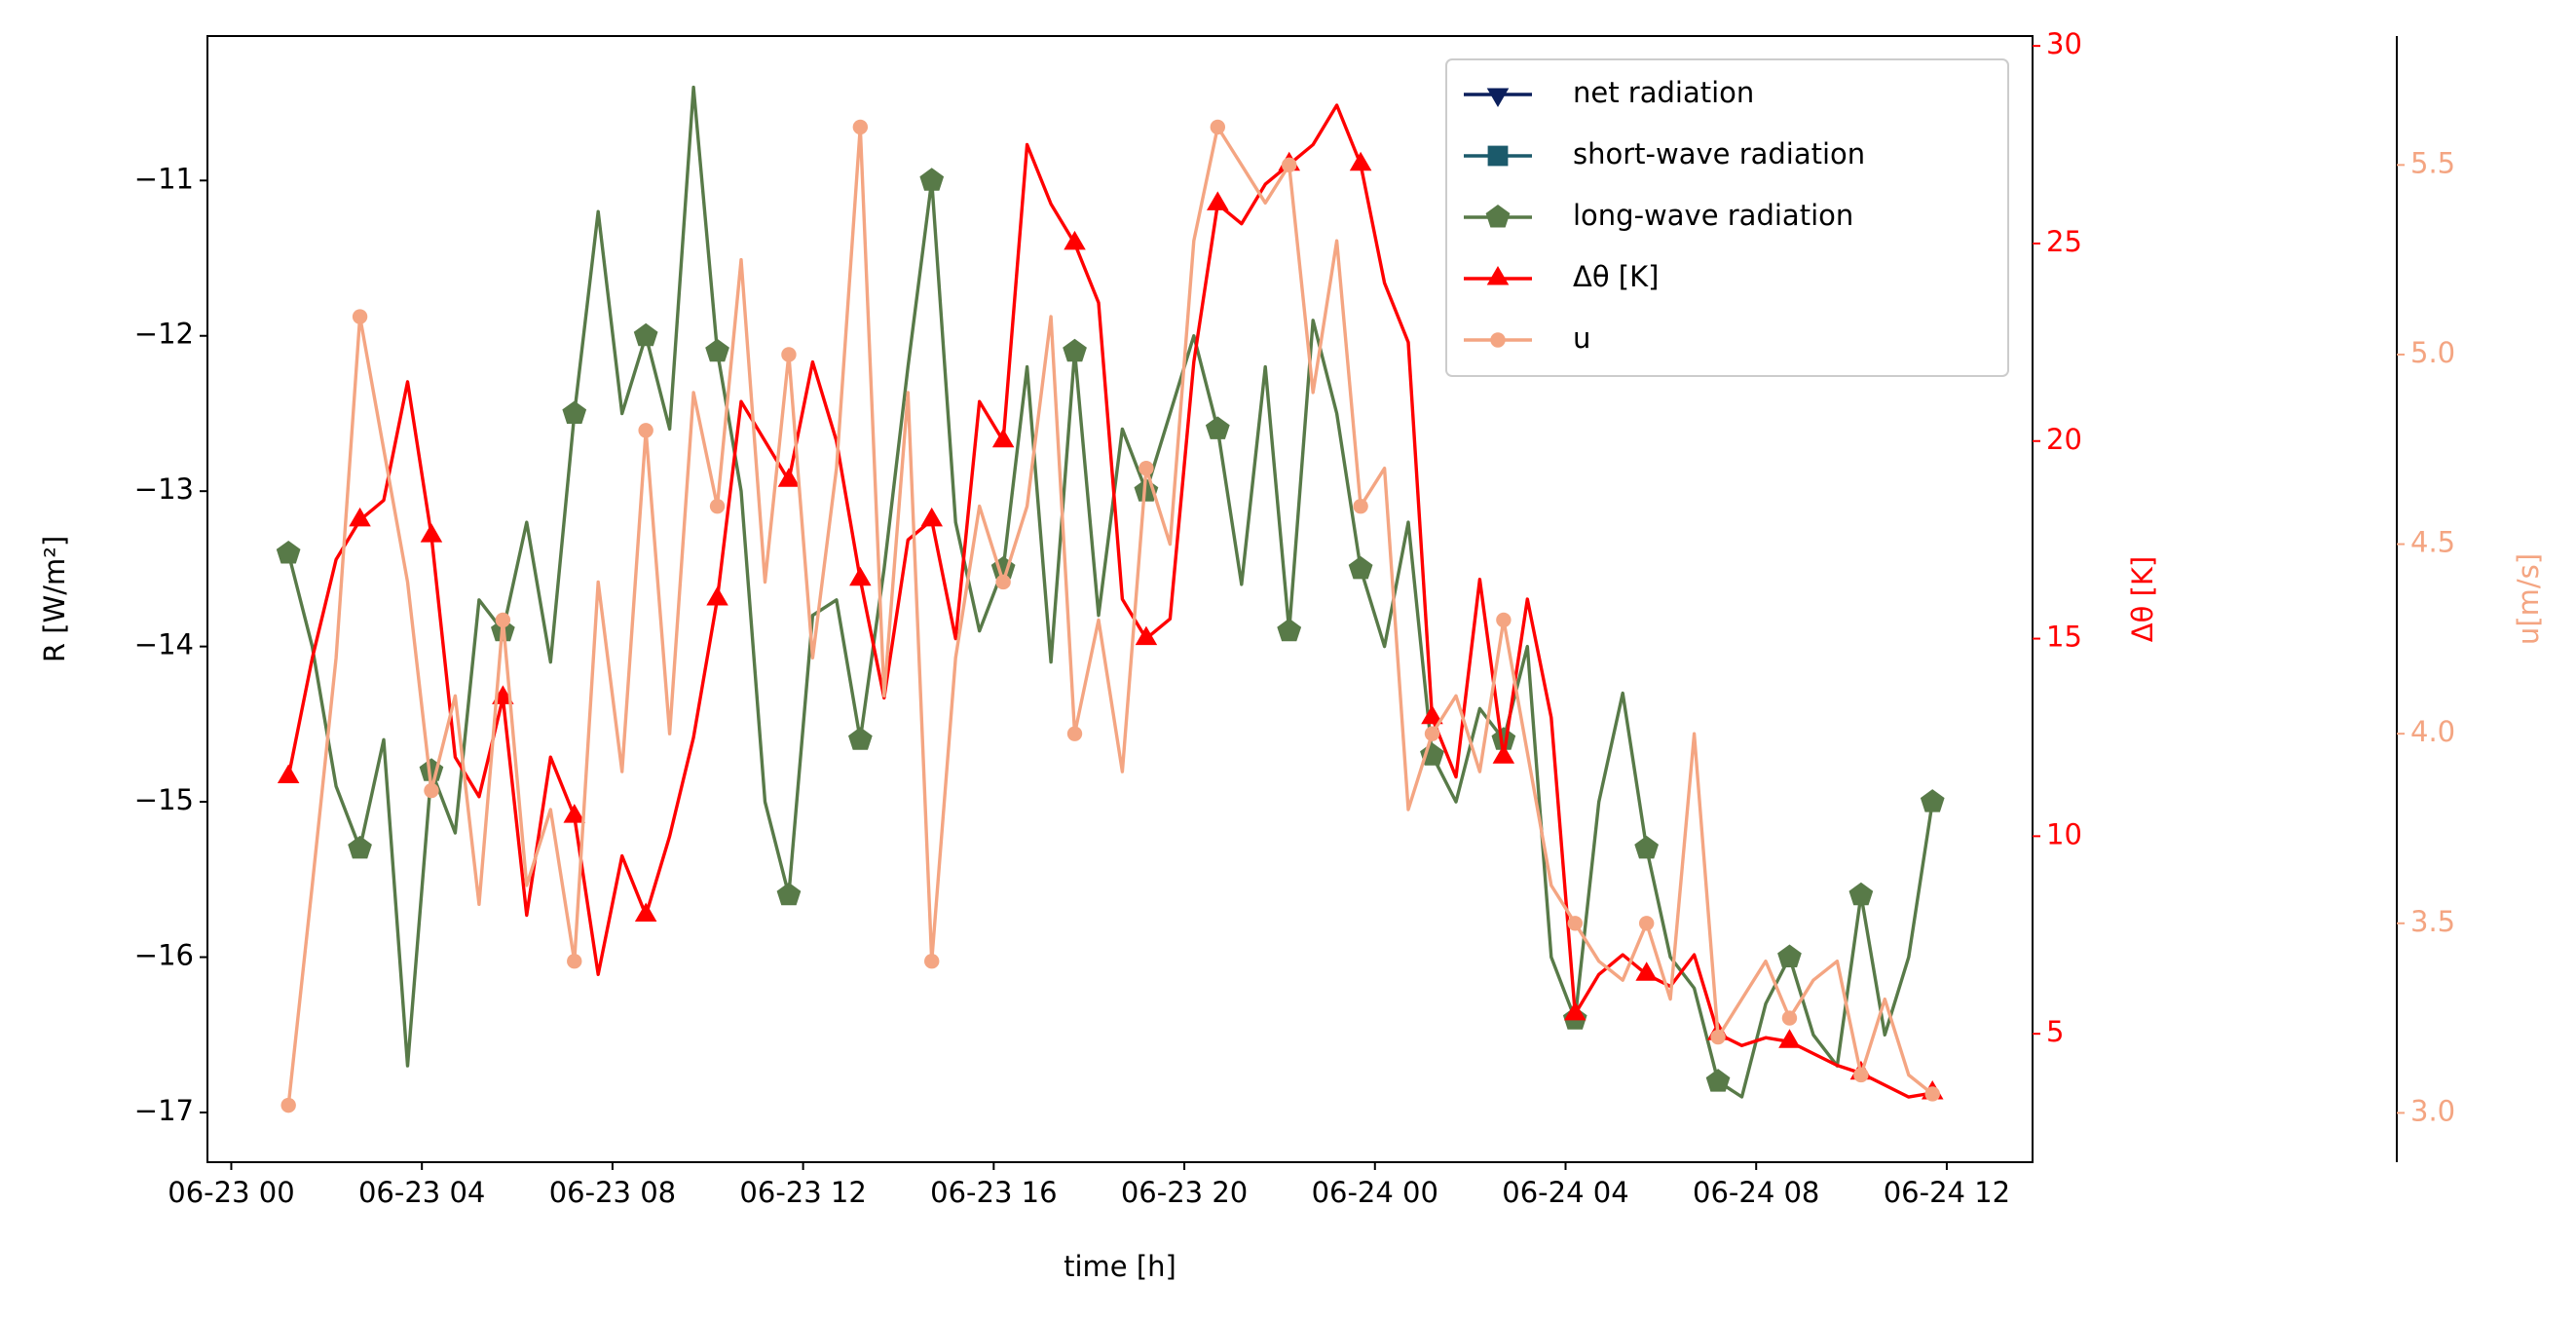  I want to click on y-axis-label: R [W/m²], so click(54, 599).